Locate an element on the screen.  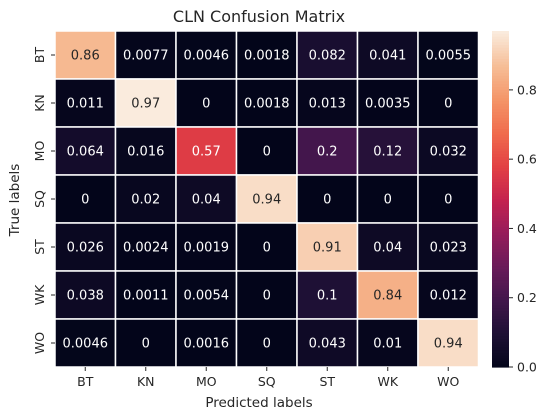
x-tick-label: WK is located at coordinates (387, 381).